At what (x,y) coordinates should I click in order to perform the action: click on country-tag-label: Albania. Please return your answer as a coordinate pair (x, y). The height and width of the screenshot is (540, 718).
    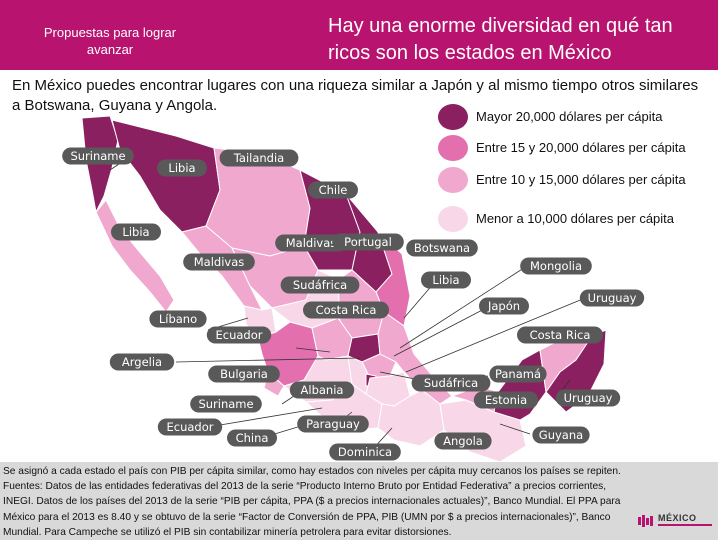
    Looking at the image, I should click on (322, 390).